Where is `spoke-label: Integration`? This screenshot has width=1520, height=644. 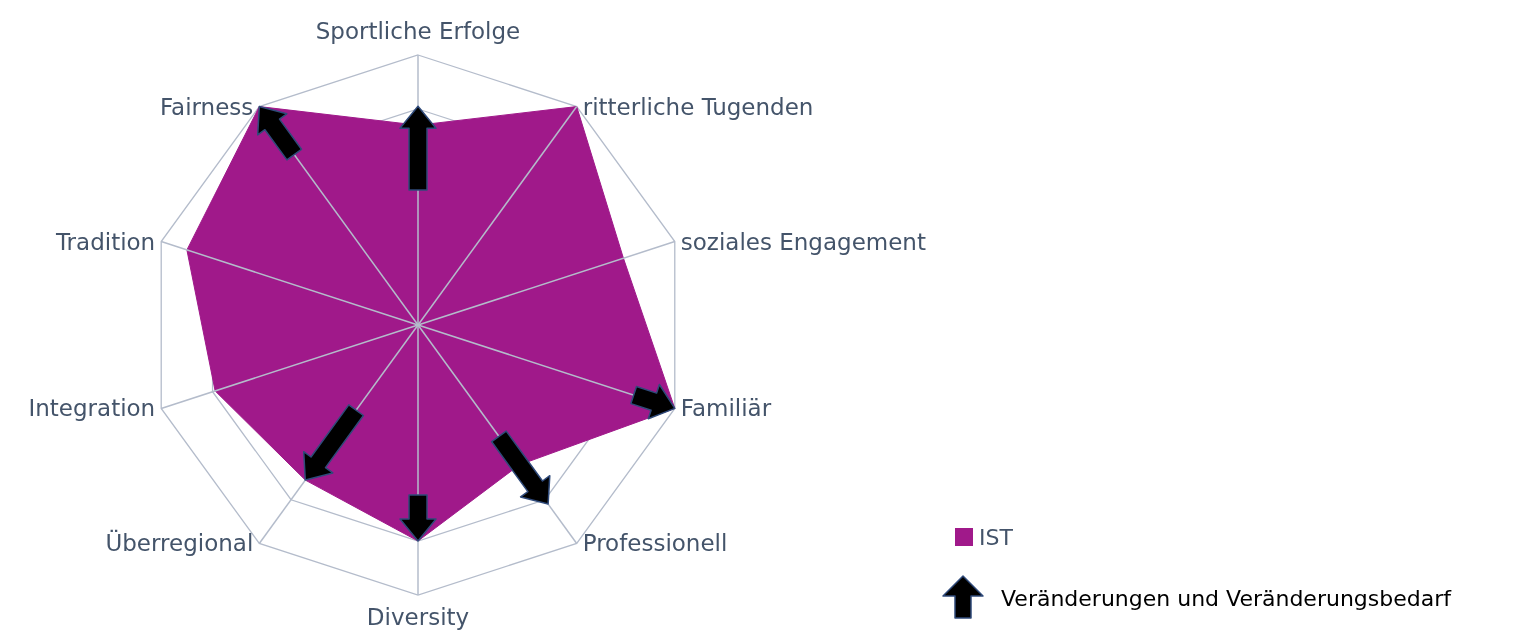
spoke-label: Integration is located at coordinates (92, 408).